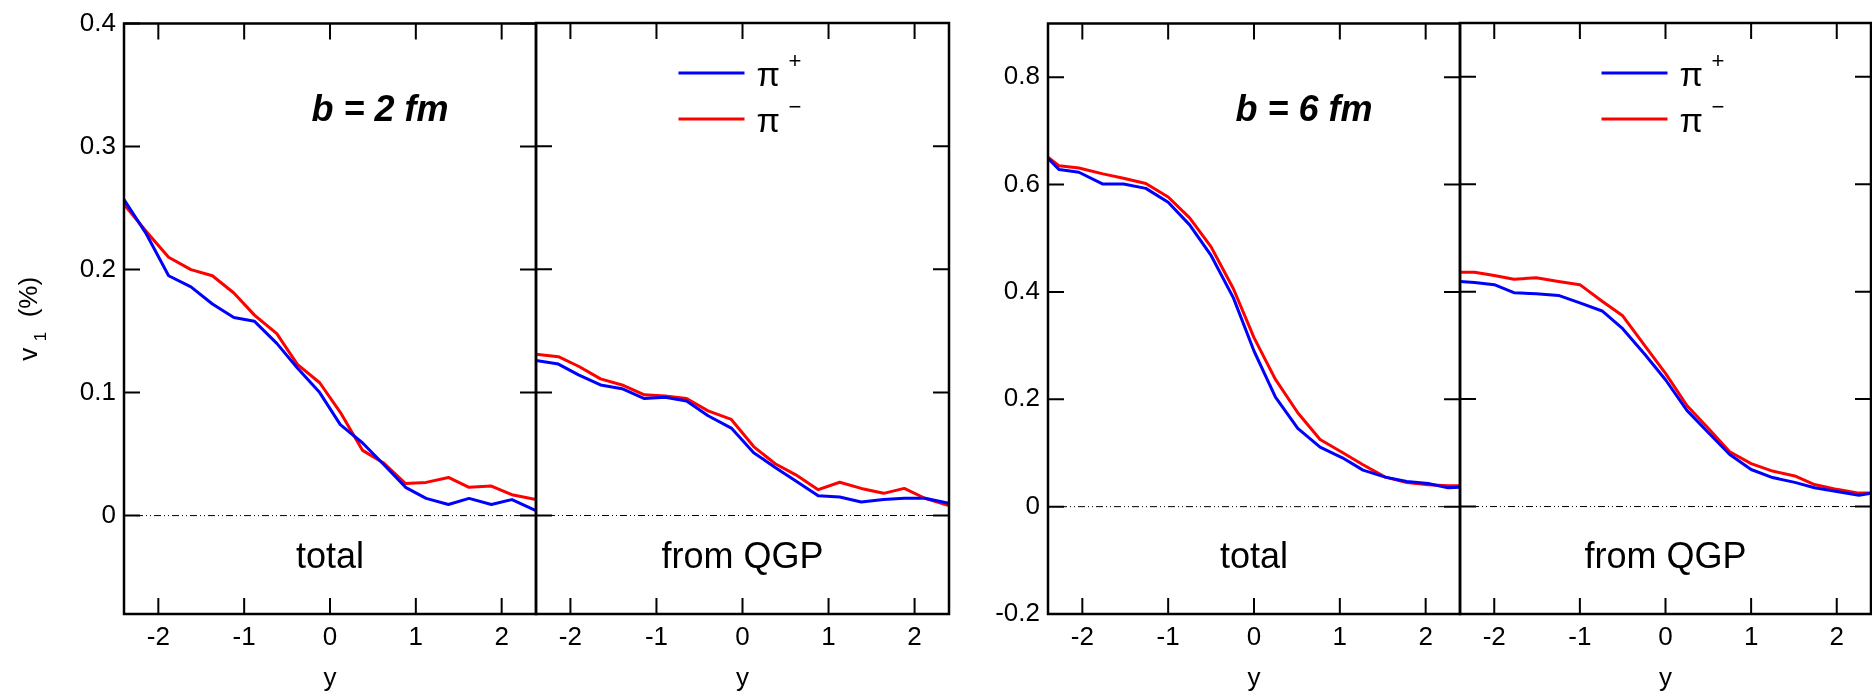  I want to click on y-tick-label: 0.1, so click(97, 390).